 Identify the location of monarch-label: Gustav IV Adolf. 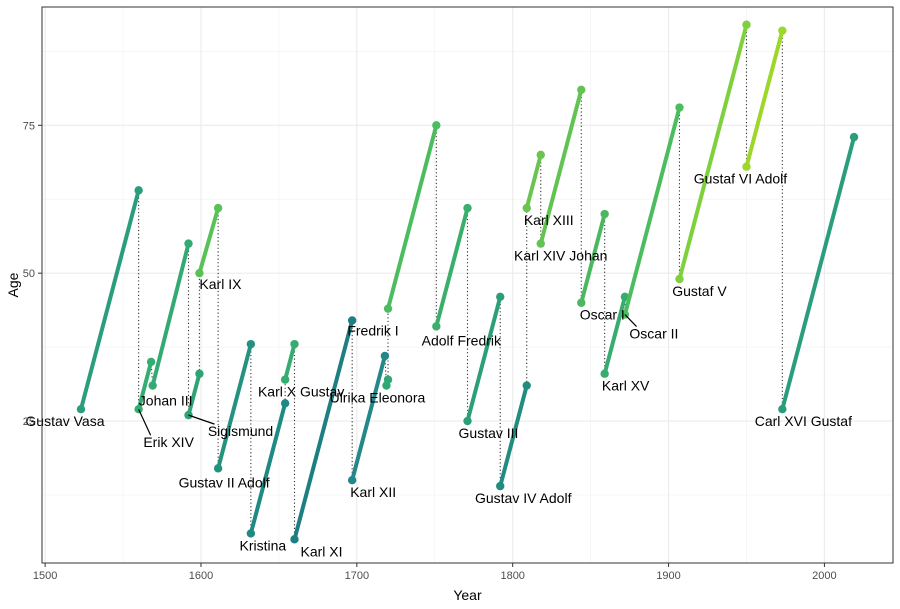
(523, 498).